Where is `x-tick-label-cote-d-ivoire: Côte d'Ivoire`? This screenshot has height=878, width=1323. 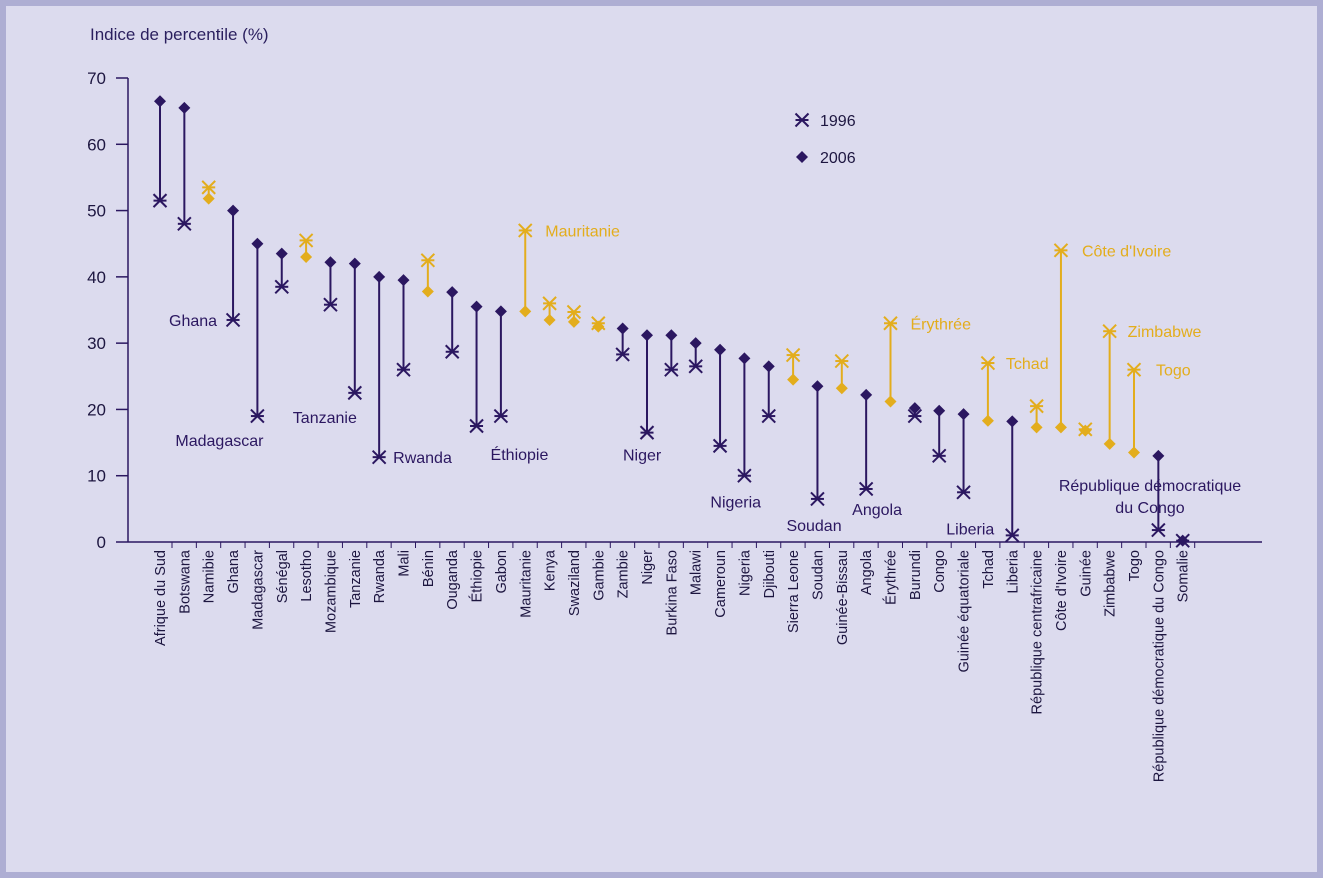
x-tick-label-cote-d-ivoire: Côte d'Ivoire is located at coordinates (1062, 590).